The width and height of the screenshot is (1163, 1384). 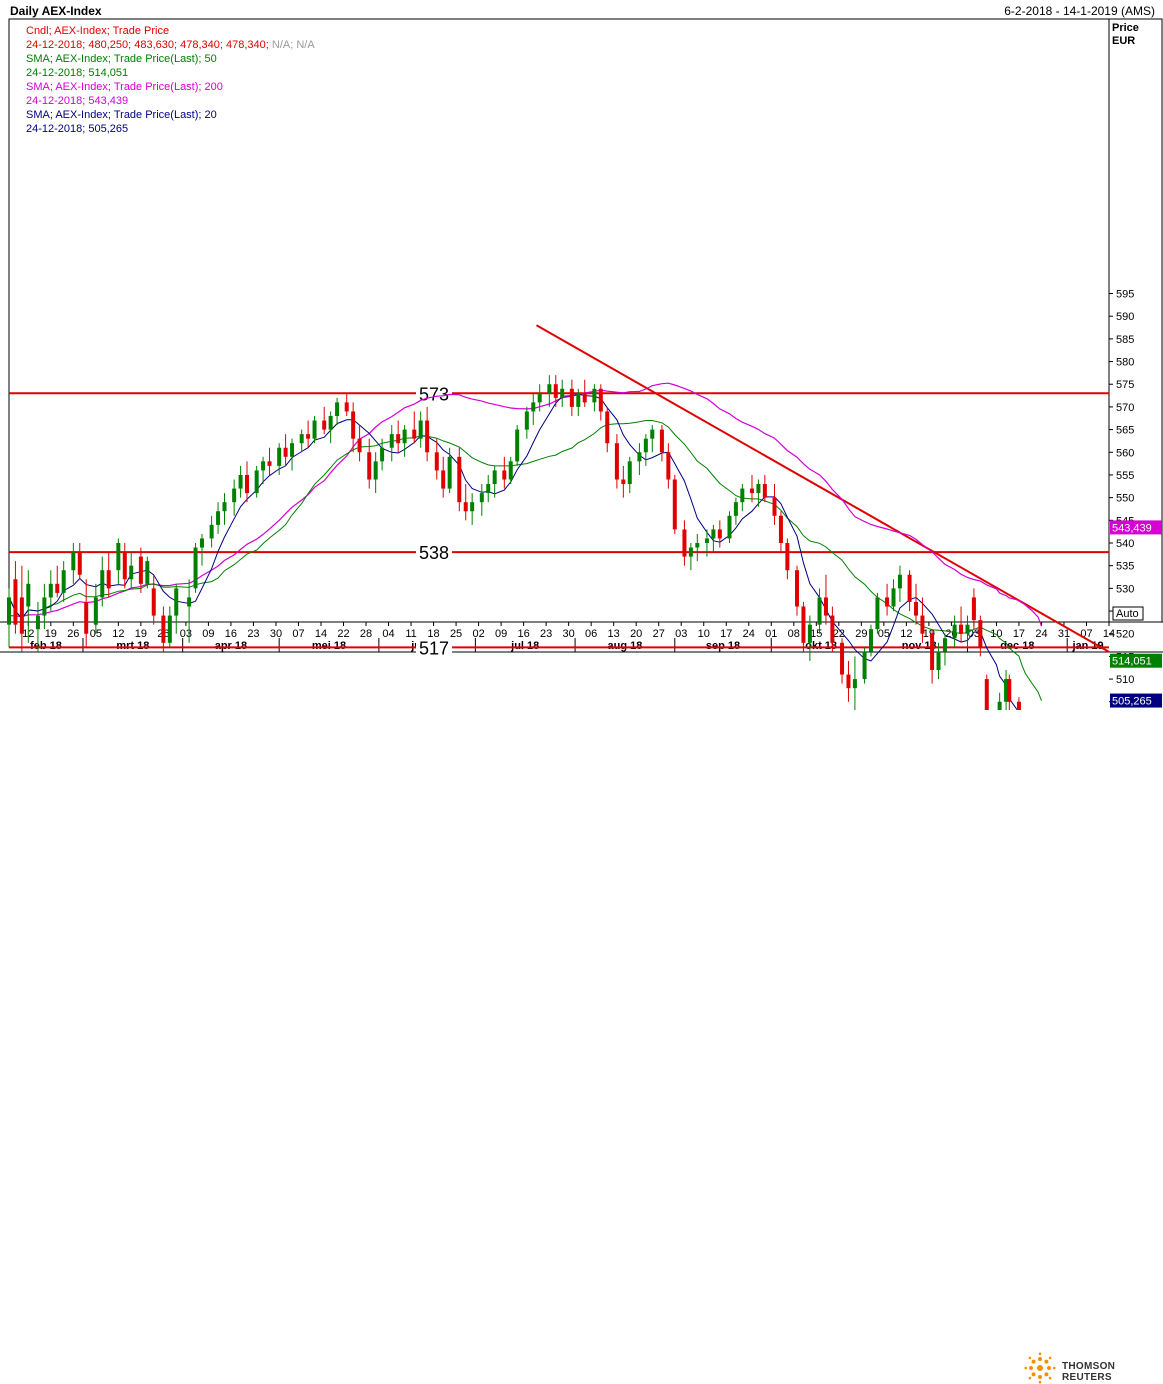 What do you see at coordinates (170, 59) in the screenshot?
I see `legend-line-2: SMA; AEX-Index; Trade Price(Last); 50` at bounding box center [170, 59].